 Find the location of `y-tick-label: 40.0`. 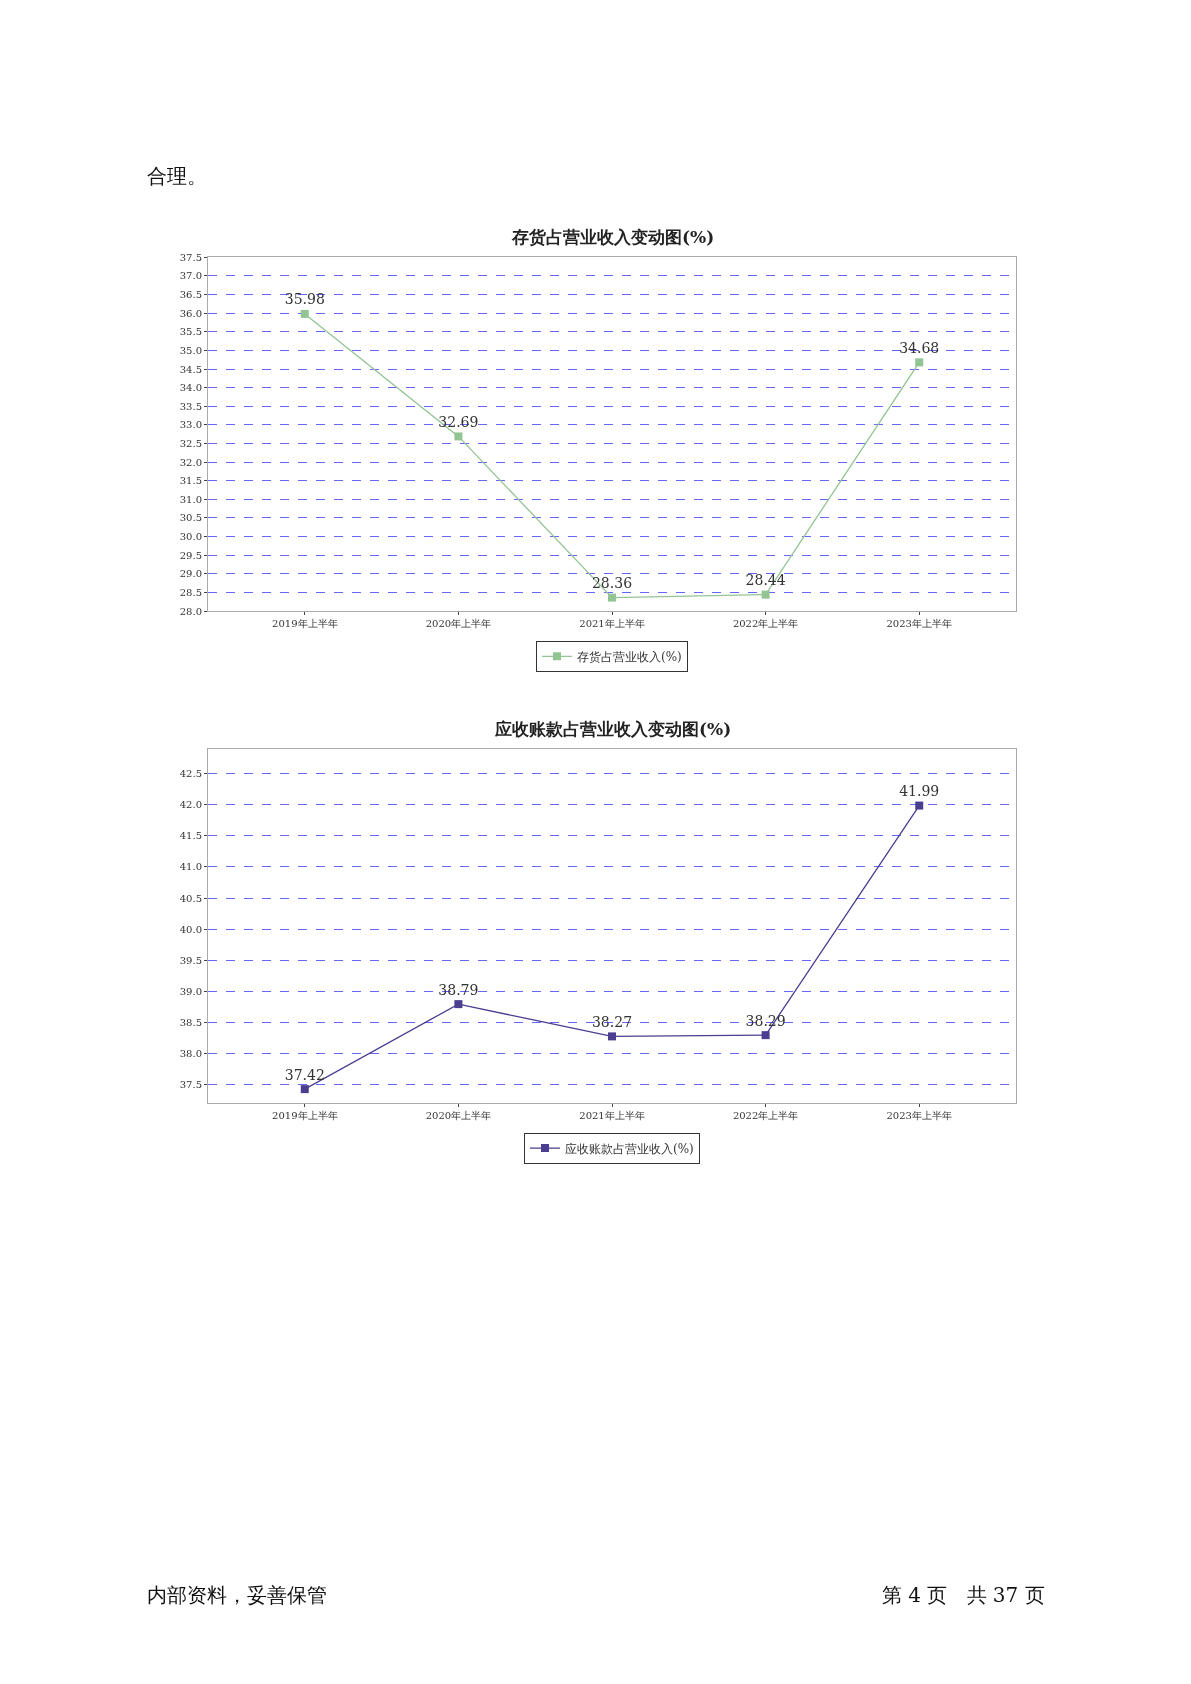

y-tick-label: 40.0 is located at coordinates (190, 929).